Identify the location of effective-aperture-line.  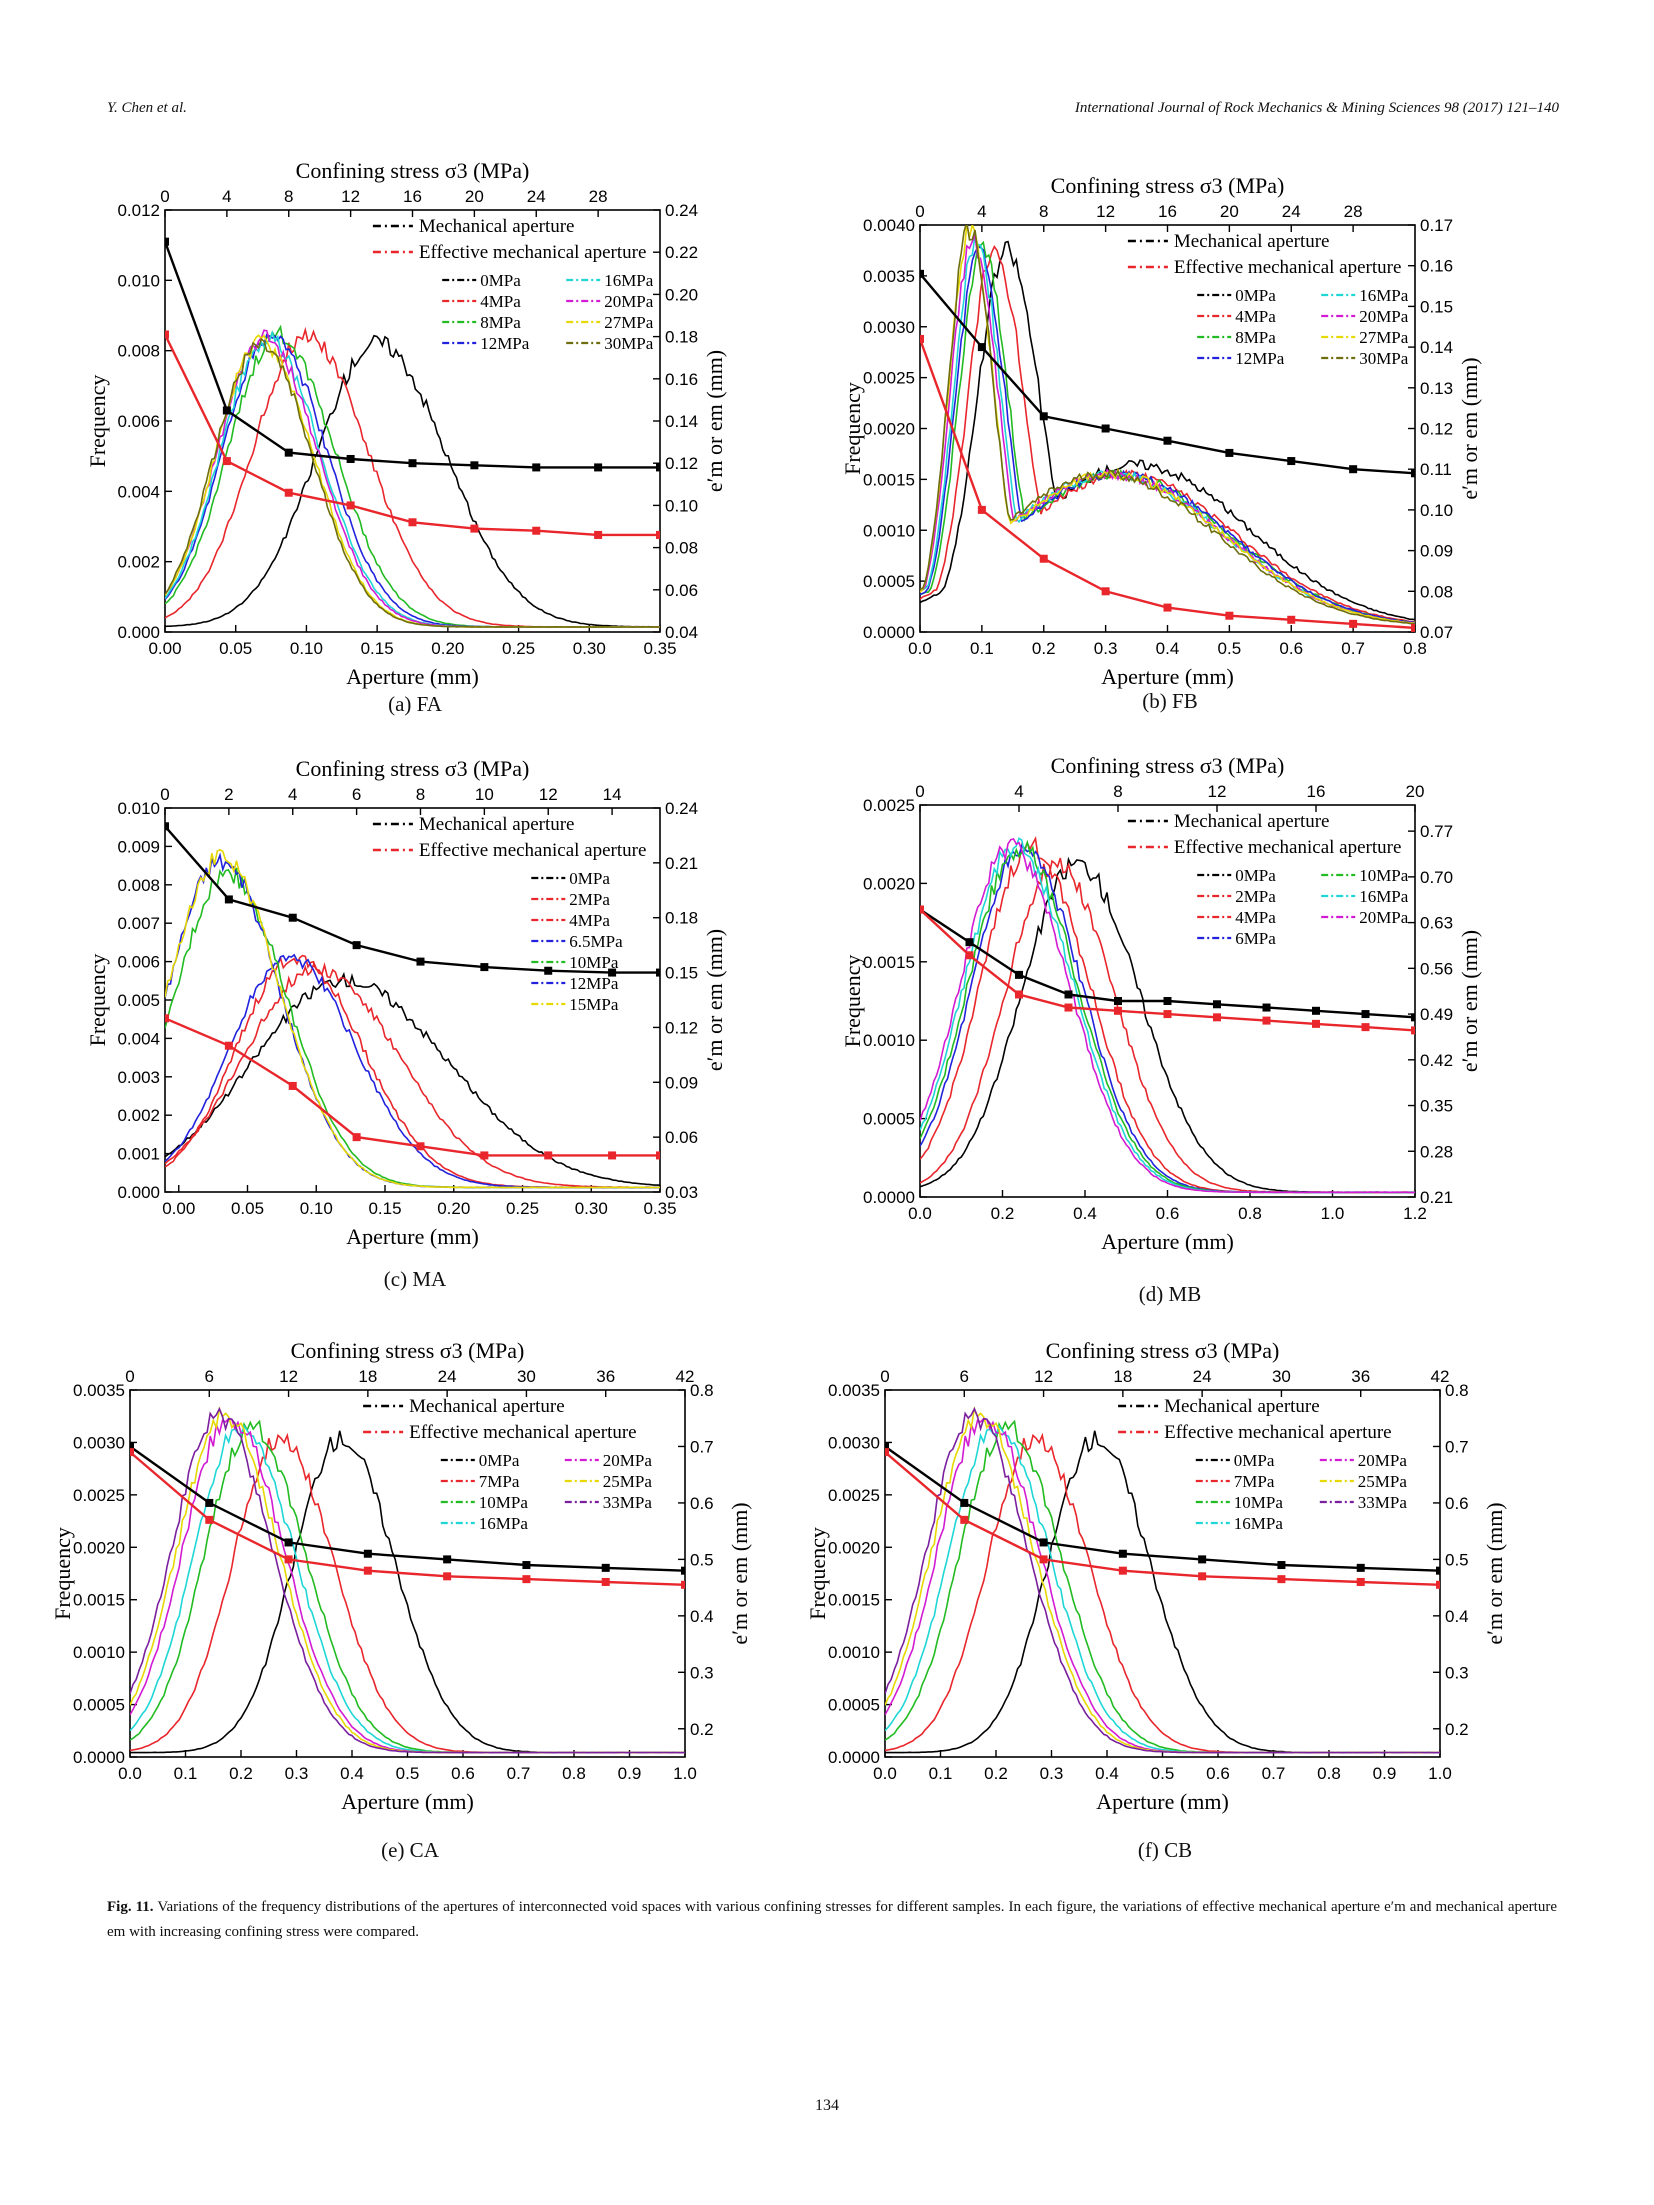
(412, 435).